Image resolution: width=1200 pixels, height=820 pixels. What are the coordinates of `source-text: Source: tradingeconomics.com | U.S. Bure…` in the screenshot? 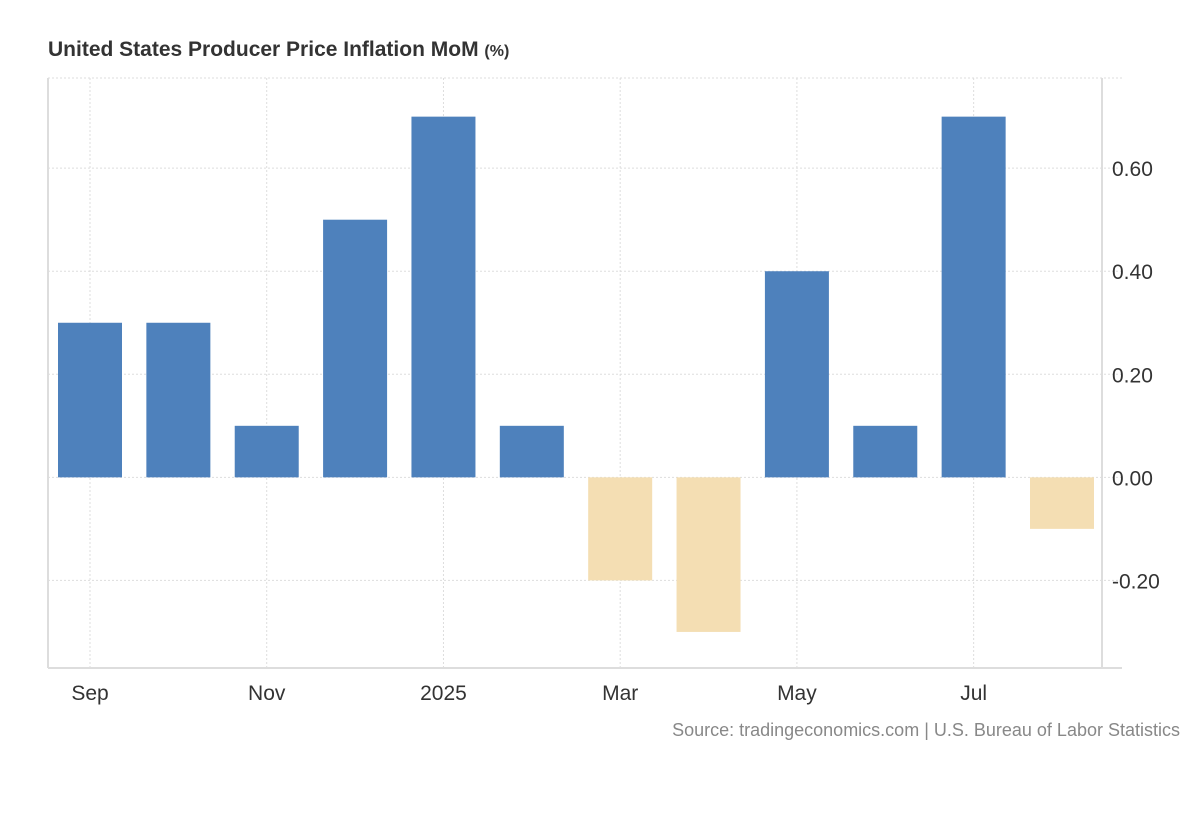 It's located at (926, 730).